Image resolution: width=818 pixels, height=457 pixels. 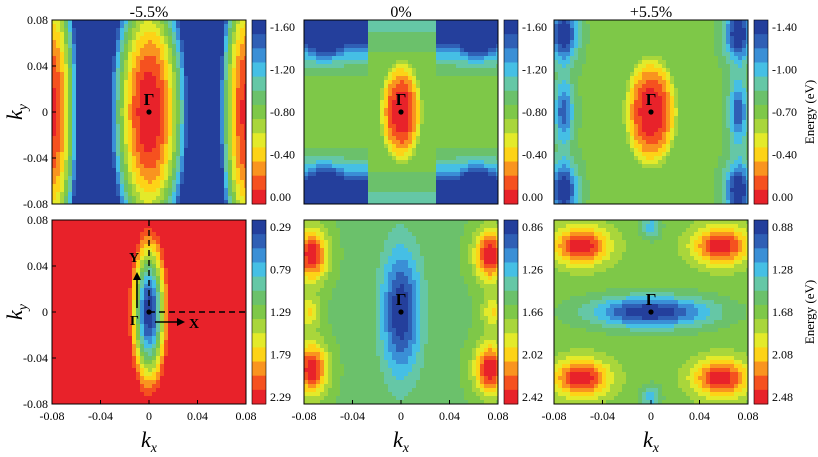 What do you see at coordinates (259, 27) in the screenshot?
I see `colorbar-segment` at bounding box center [259, 27].